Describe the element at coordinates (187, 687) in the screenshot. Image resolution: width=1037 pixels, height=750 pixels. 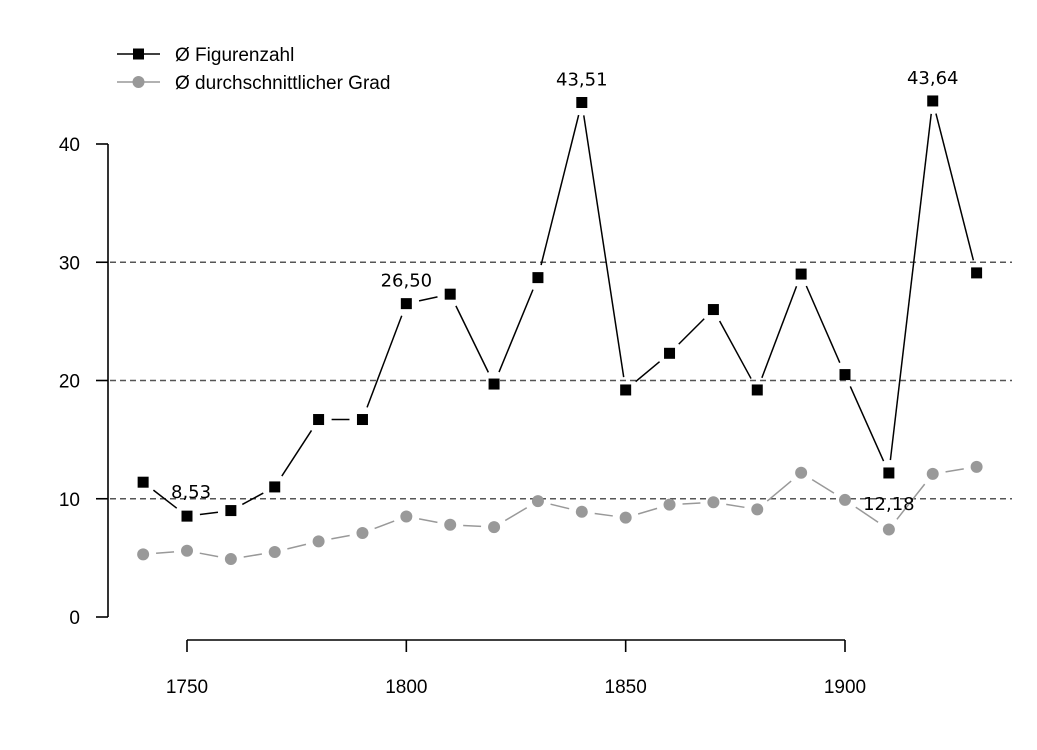
I see `x-tick-label: 1750` at that location.